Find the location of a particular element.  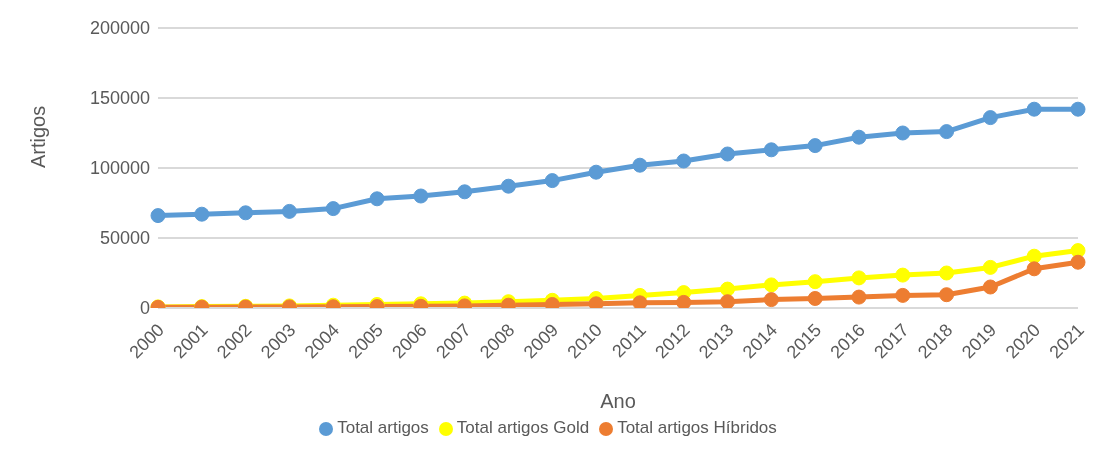

y-tick-label: 100000 is located at coordinates (119, 168).